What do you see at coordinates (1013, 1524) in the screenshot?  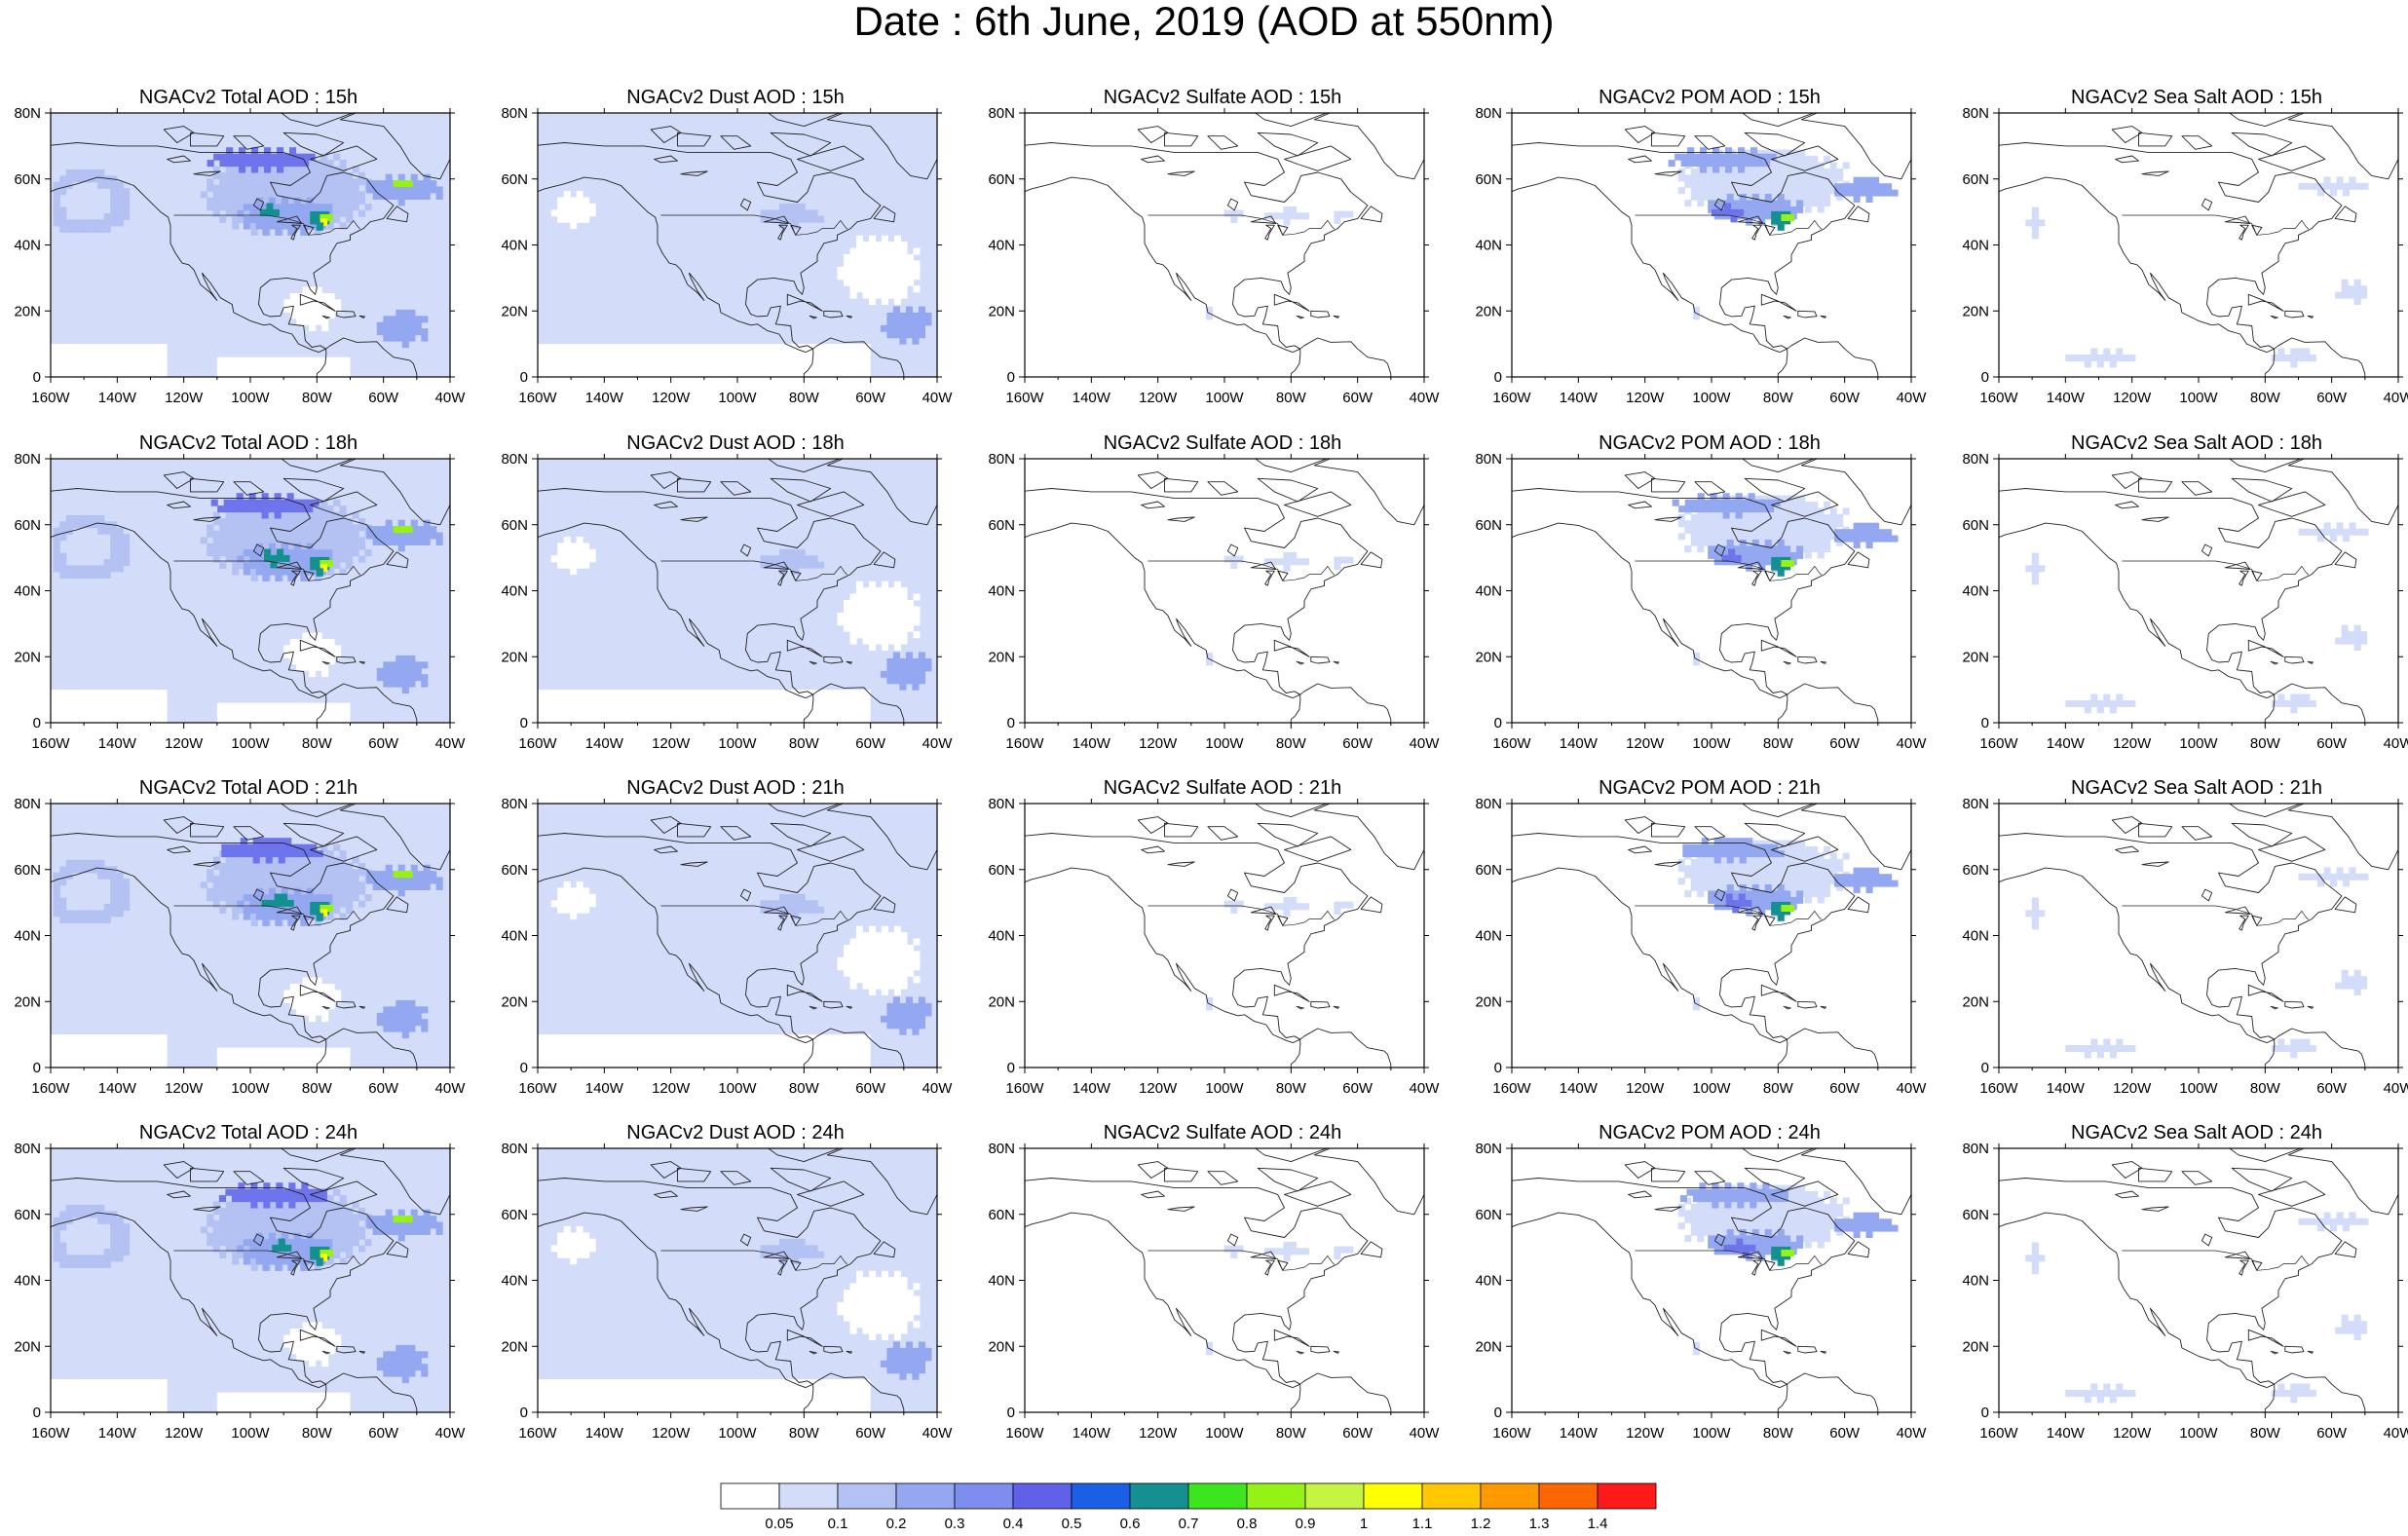 I see `colorbar-label: 0.4` at bounding box center [1013, 1524].